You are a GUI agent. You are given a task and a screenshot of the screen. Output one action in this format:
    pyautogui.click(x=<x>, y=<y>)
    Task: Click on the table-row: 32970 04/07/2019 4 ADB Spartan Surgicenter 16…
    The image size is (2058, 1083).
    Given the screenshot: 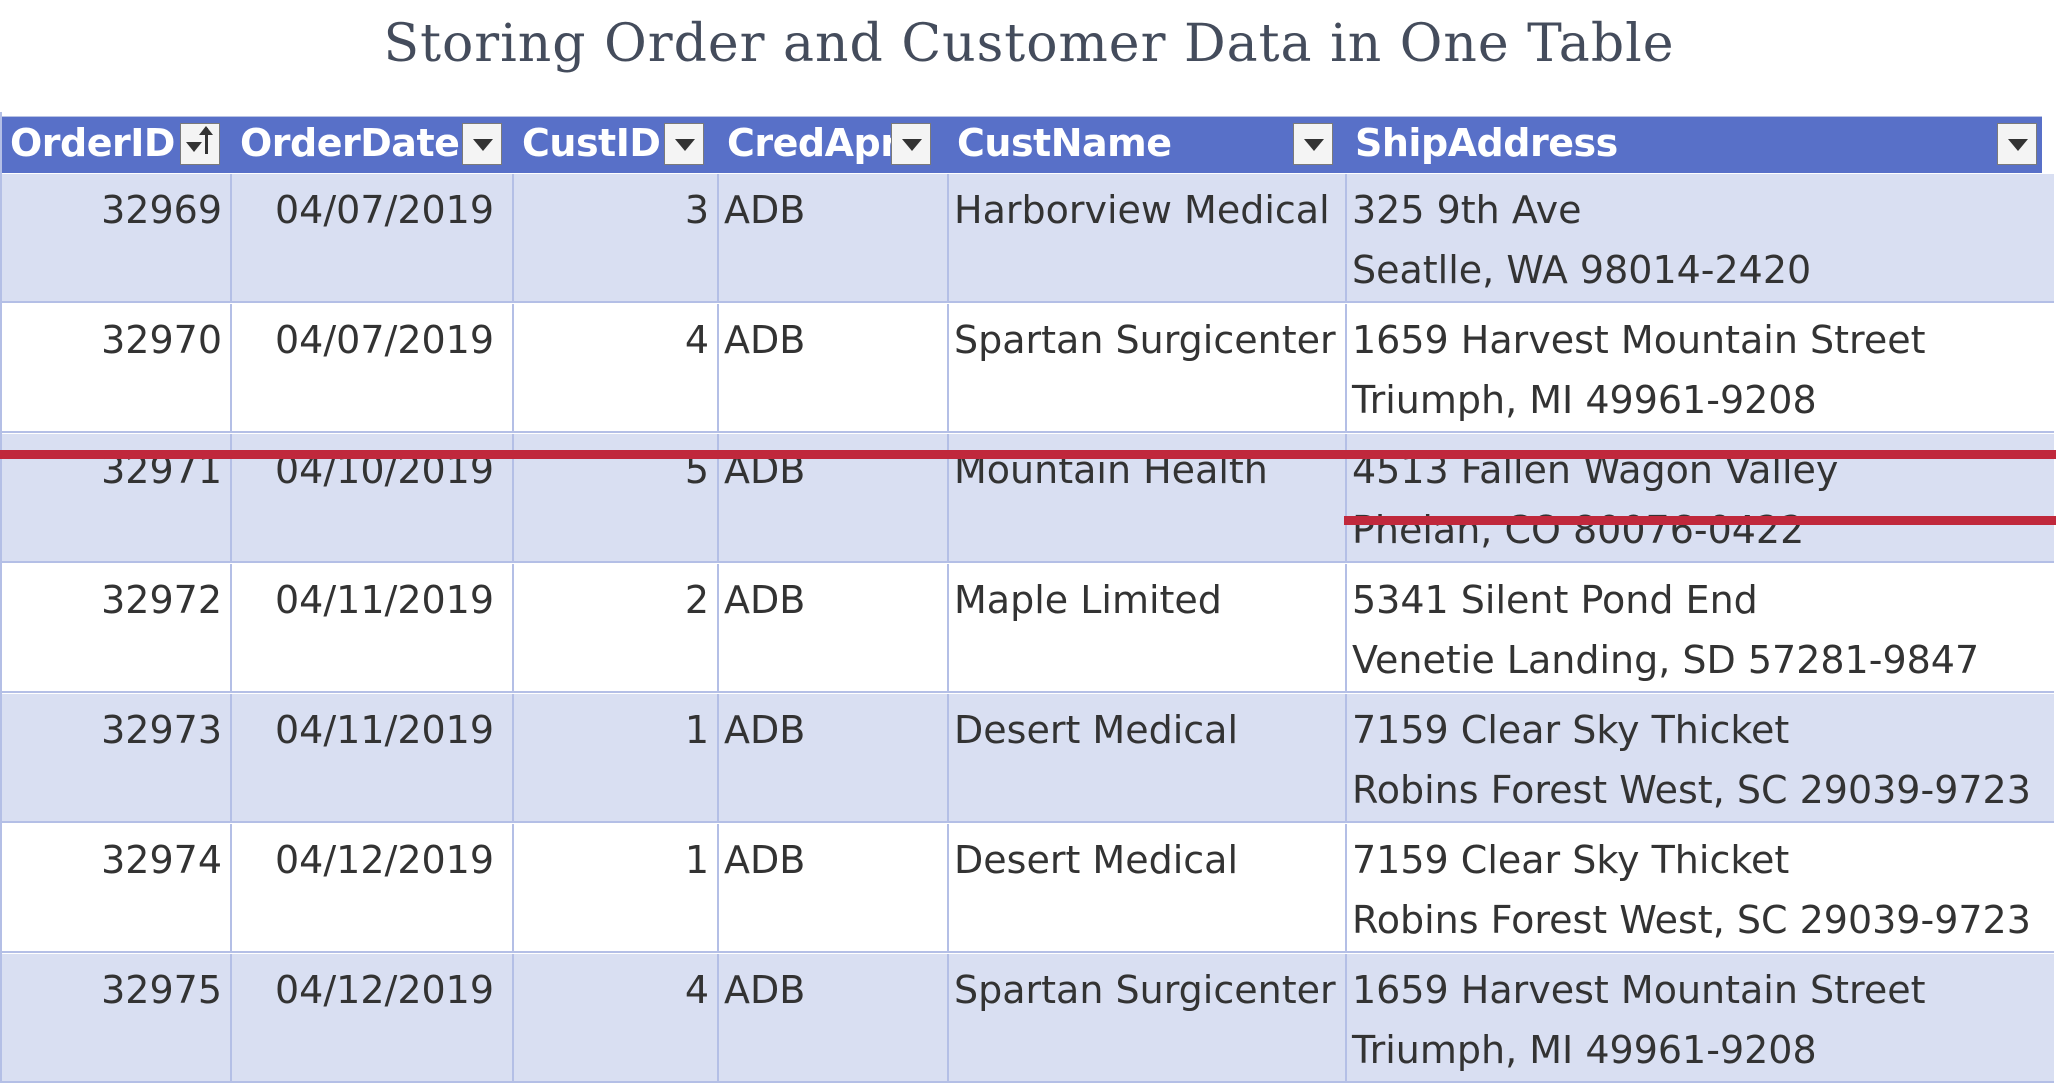 What is the action you would take?
    pyautogui.click(x=1028, y=368)
    